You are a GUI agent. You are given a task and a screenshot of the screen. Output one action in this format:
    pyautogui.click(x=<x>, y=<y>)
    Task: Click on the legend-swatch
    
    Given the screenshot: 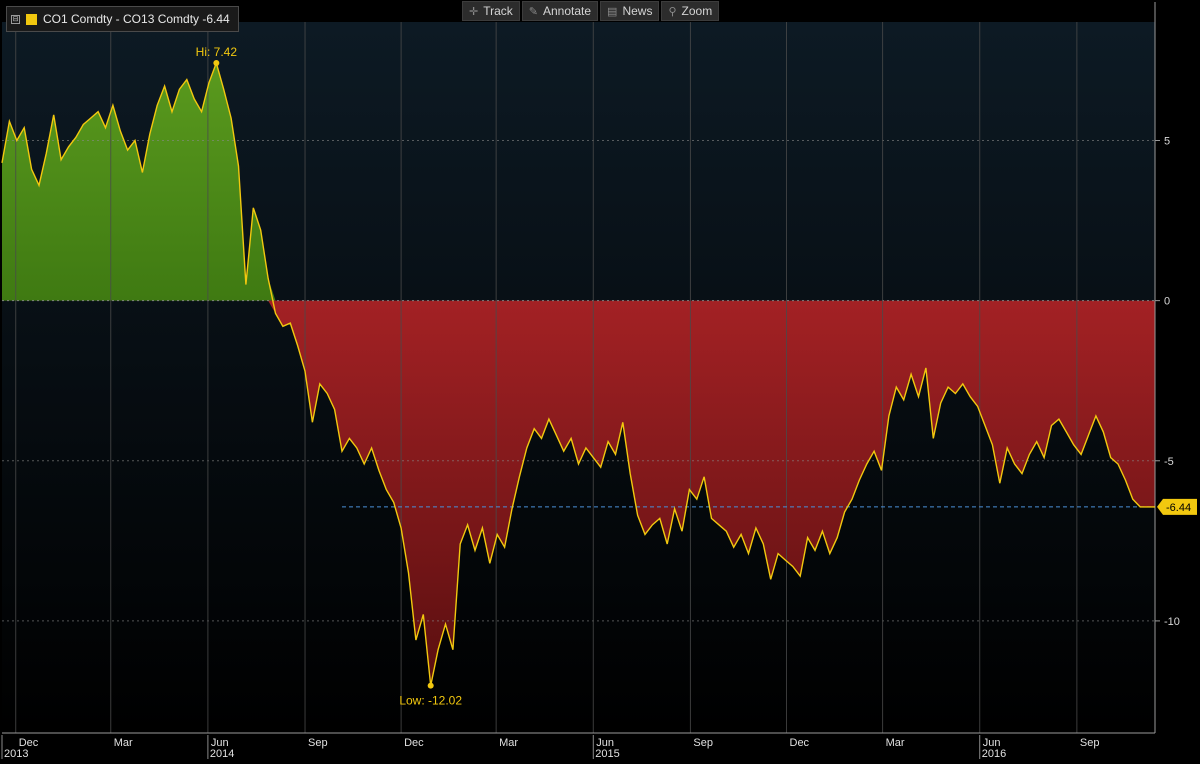 What is the action you would take?
    pyautogui.click(x=31, y=19)
    